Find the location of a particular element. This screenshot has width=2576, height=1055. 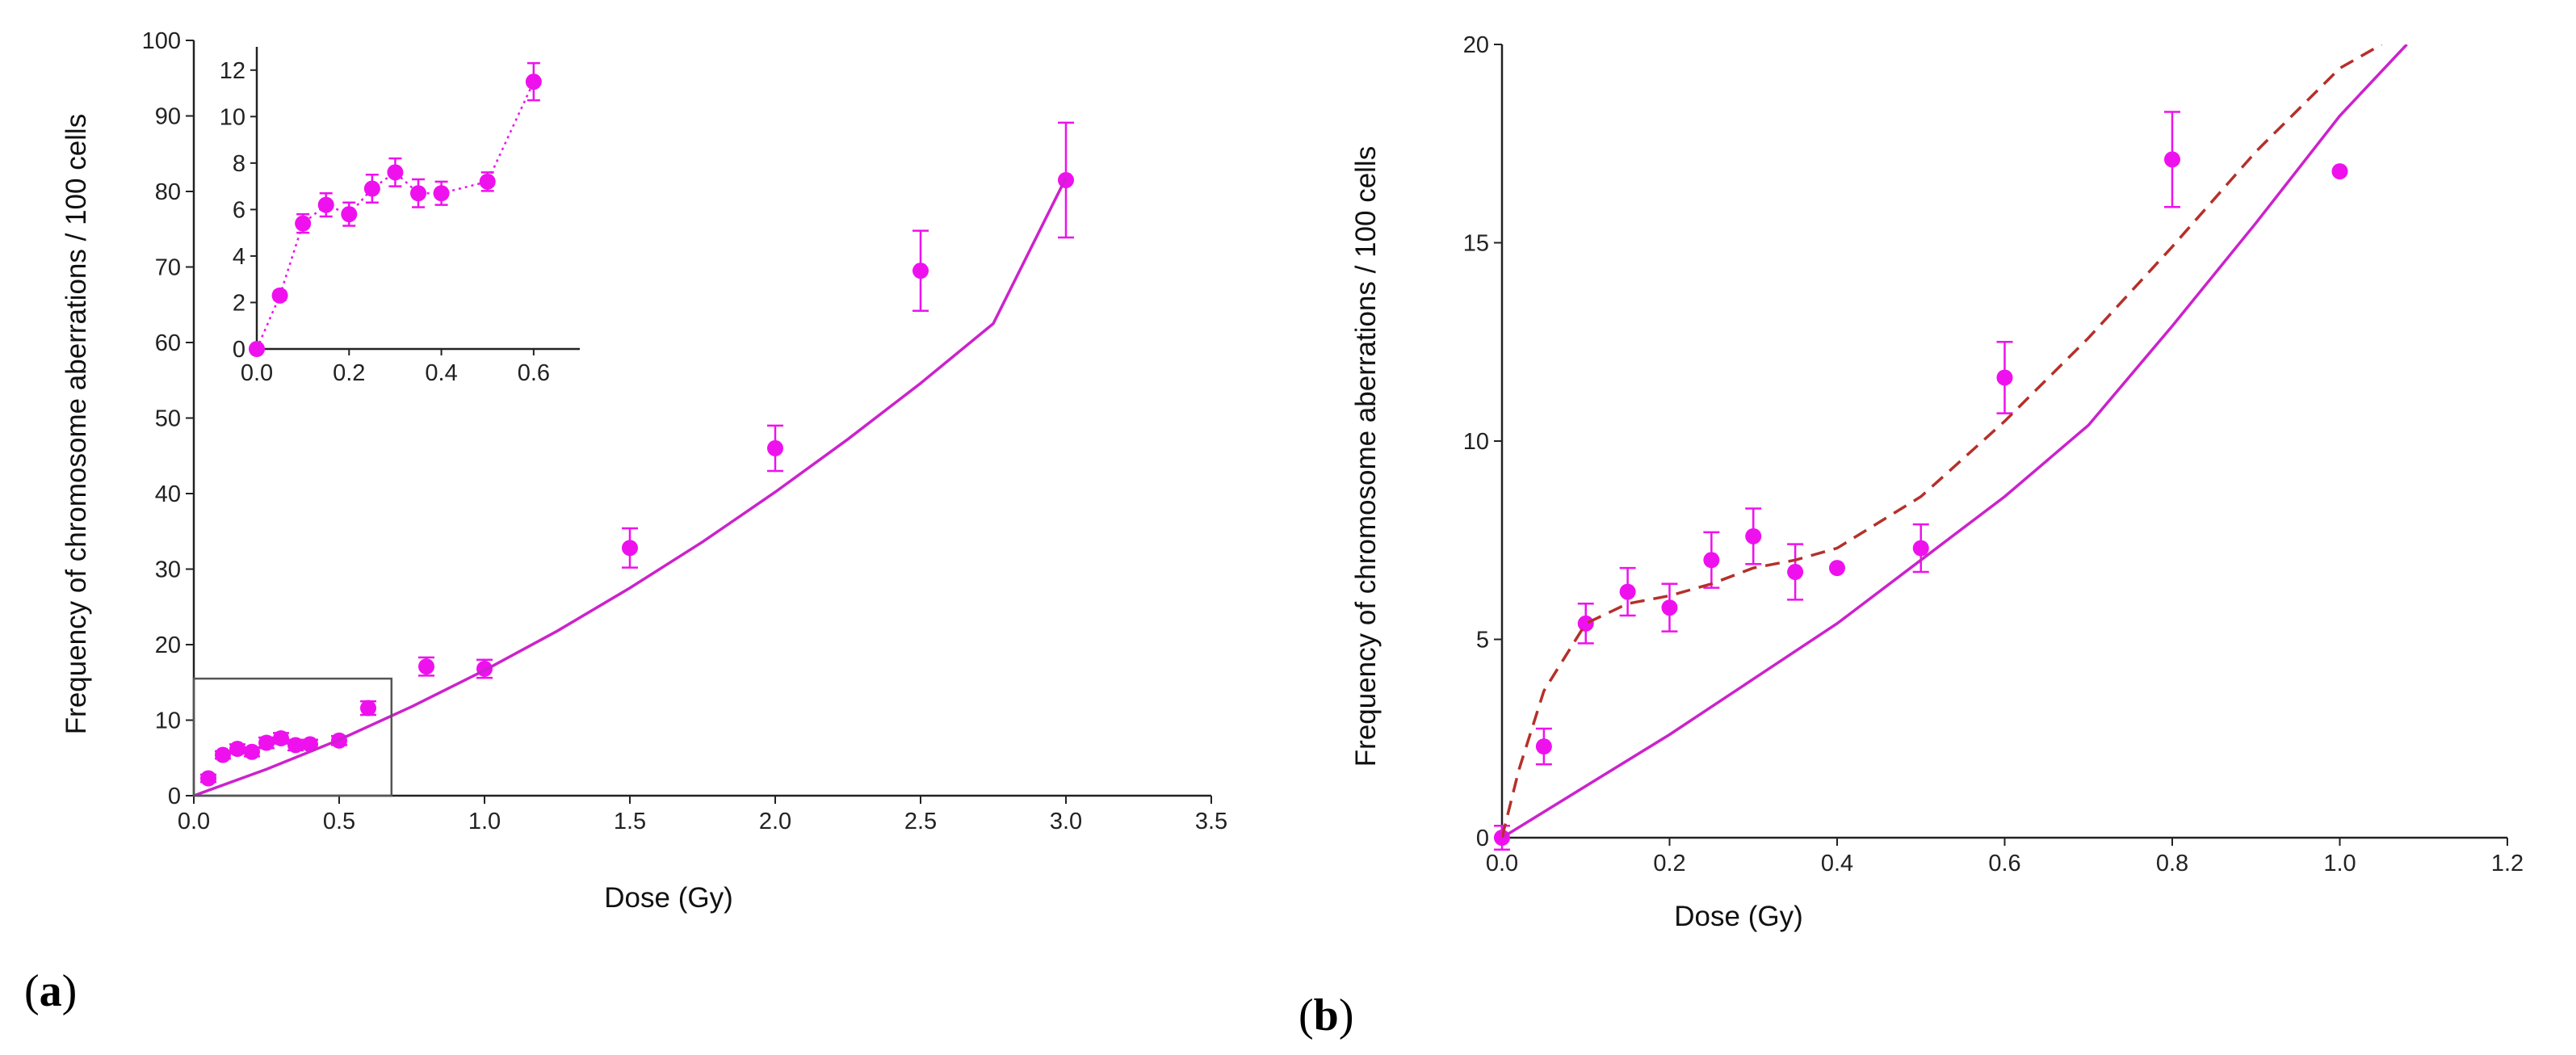

panel-a-y-tick-label: 80 is located at coordinates (168, 192).